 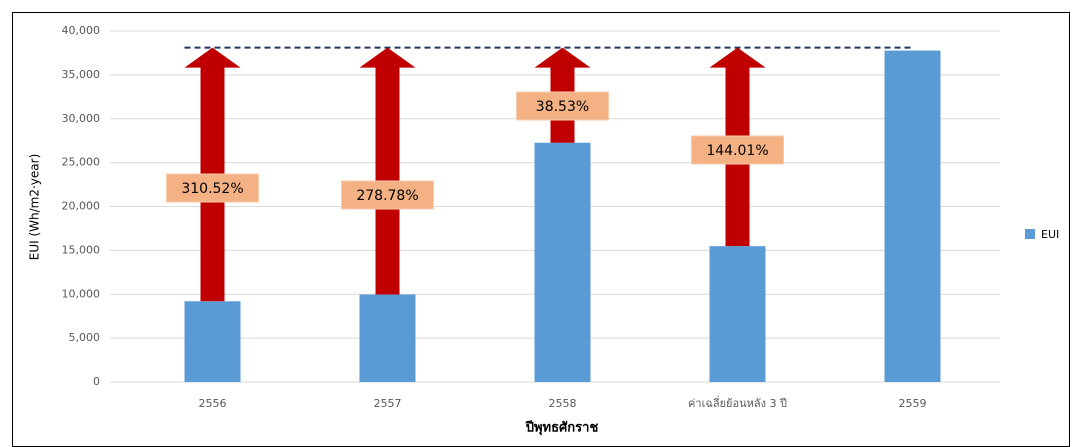 I want to click on x-tick-label: ค่าเฉลี่ยย้อนหลัง 3 ปี, so click(x=737, y=402).